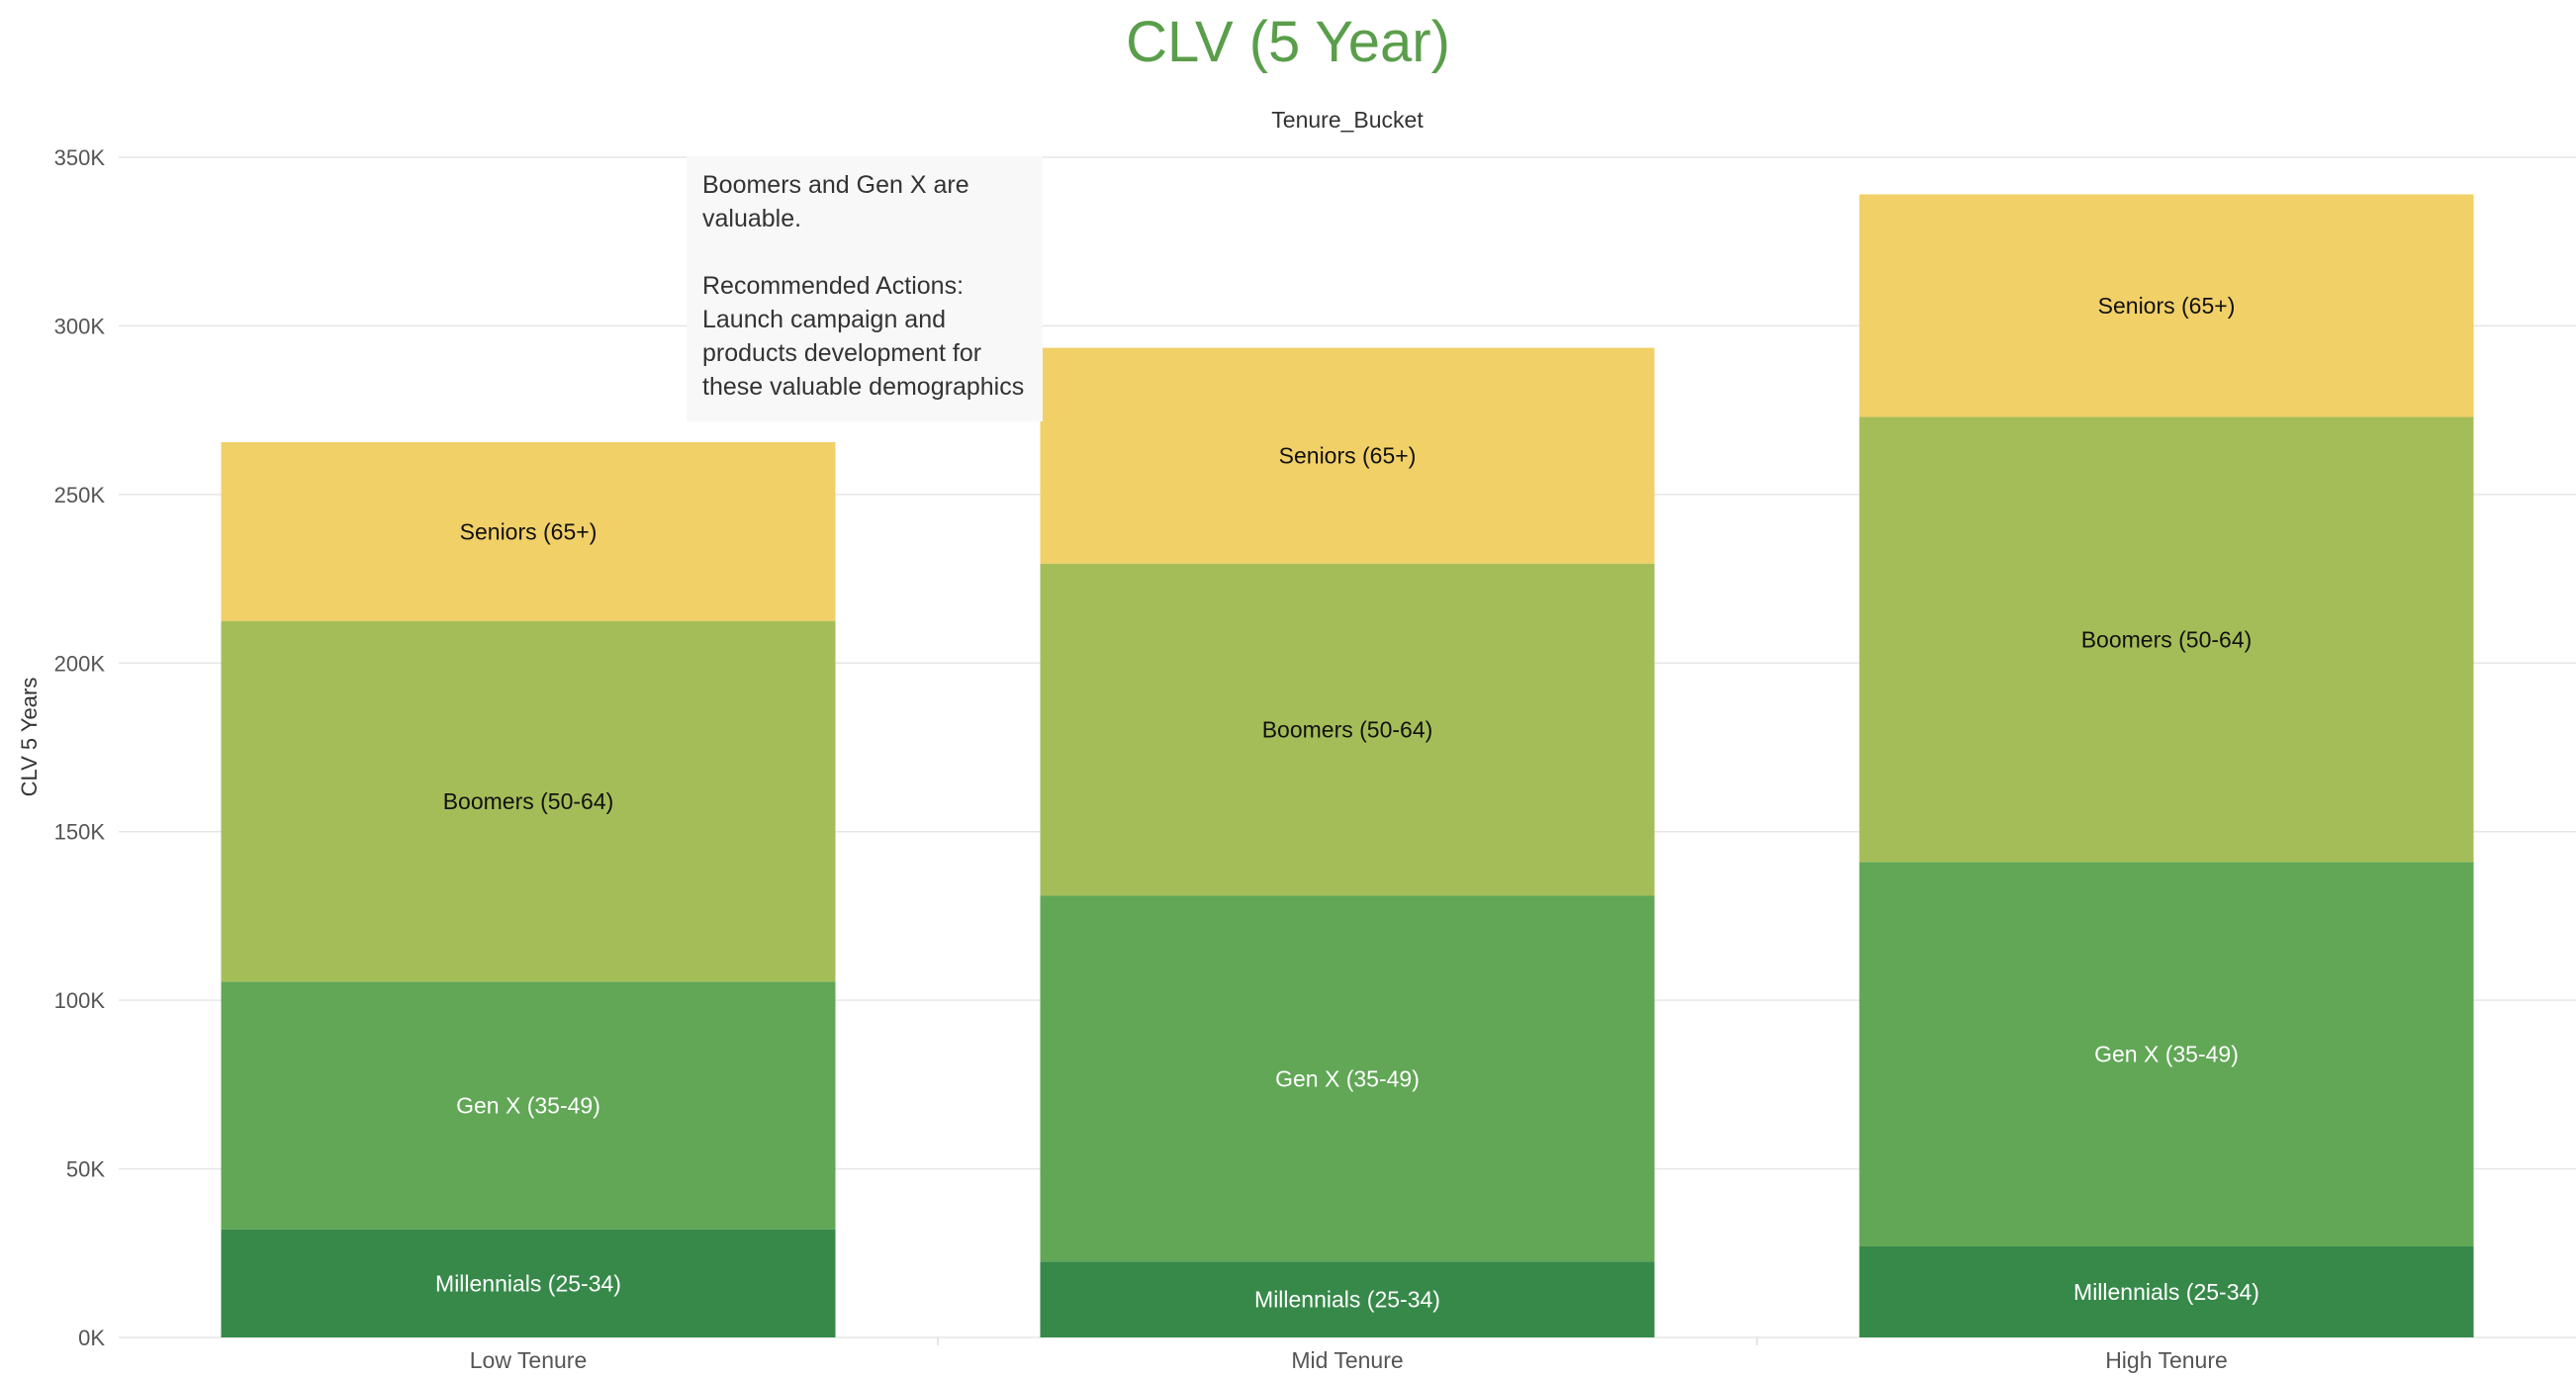 Image resolution: width=2576 pixels, height=1377 pixels. What do you see at coordinates (80, 326) in the screenshot?
I see `y-tick-label: 300K` at bounding box center [80, 326].